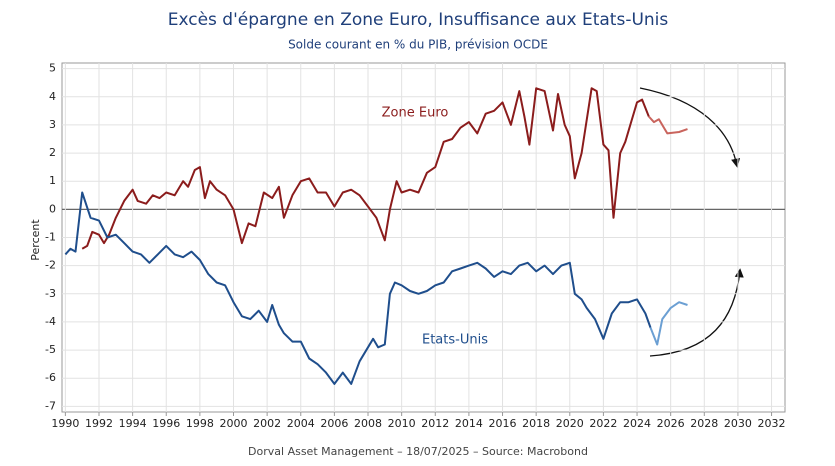  I want to click on x-tick-label: 2022, so click(603, 423).